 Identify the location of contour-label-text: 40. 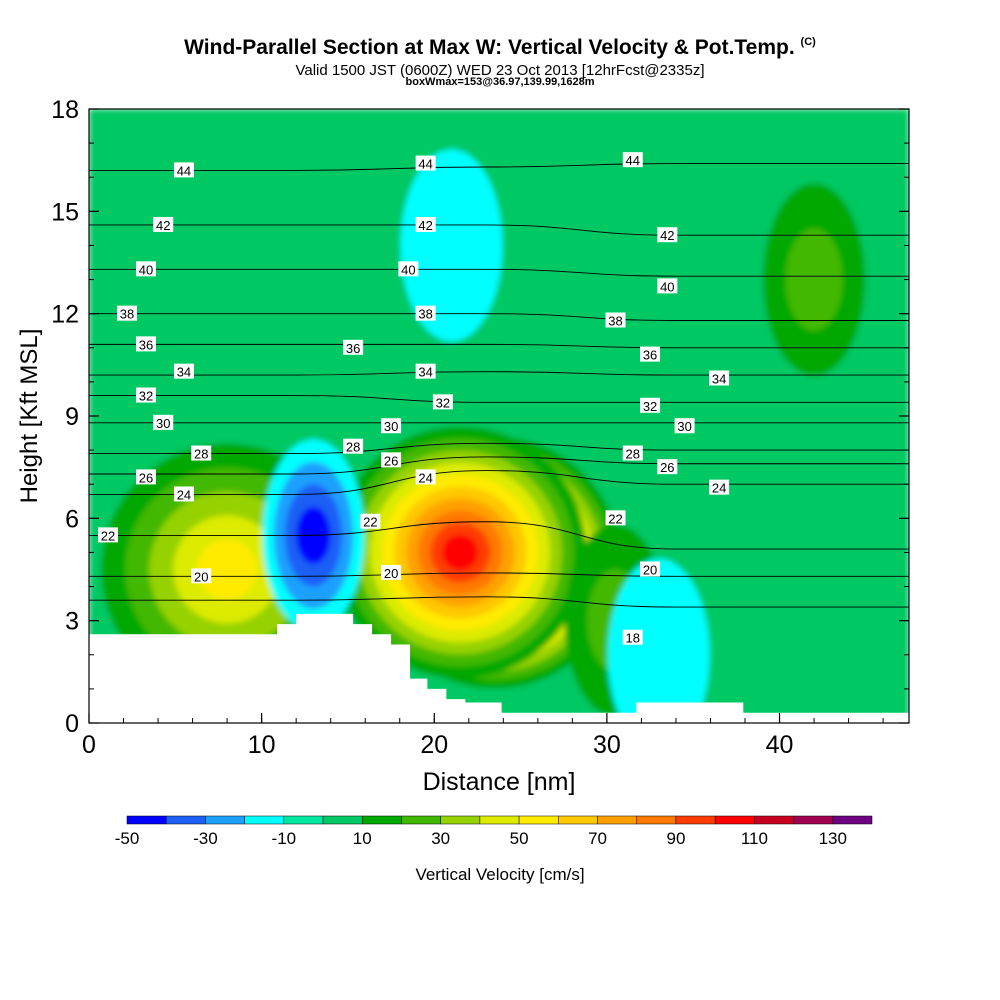
(667, 286).